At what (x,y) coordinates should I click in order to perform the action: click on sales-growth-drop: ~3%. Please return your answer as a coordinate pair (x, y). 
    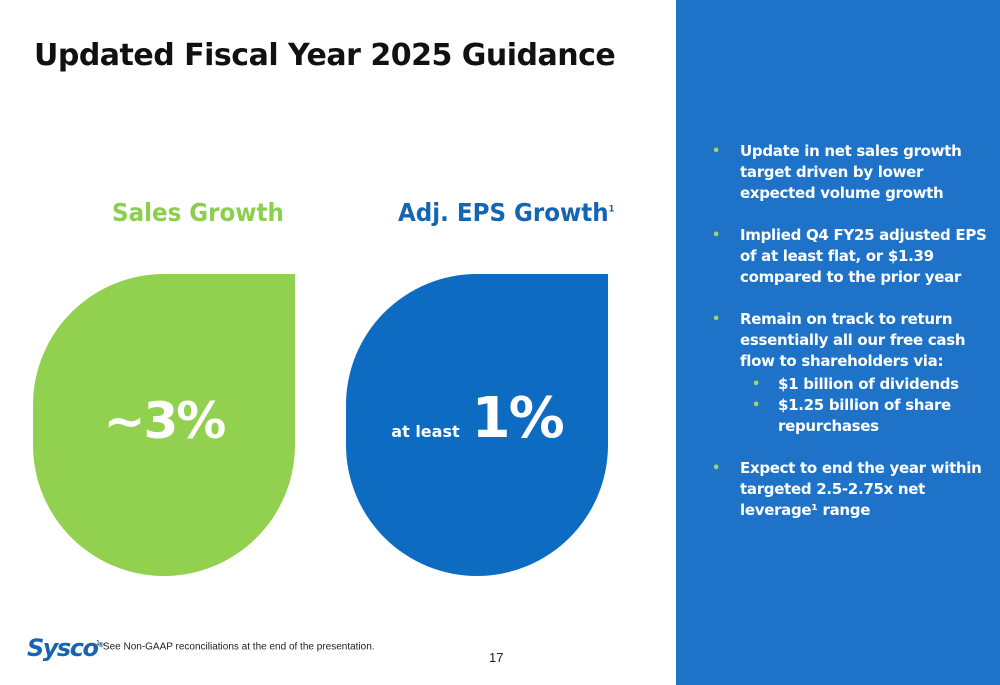
    Looking at the image, I should click on (164, 425).